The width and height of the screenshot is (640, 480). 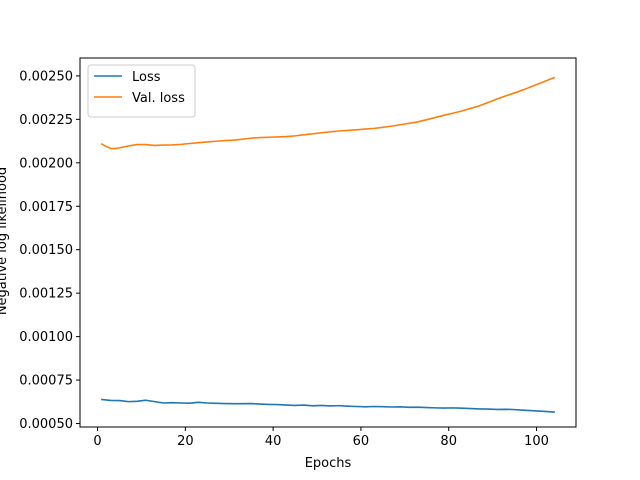 I want to click on y-tick-label: 0.00075, so click(x=46, y=381).